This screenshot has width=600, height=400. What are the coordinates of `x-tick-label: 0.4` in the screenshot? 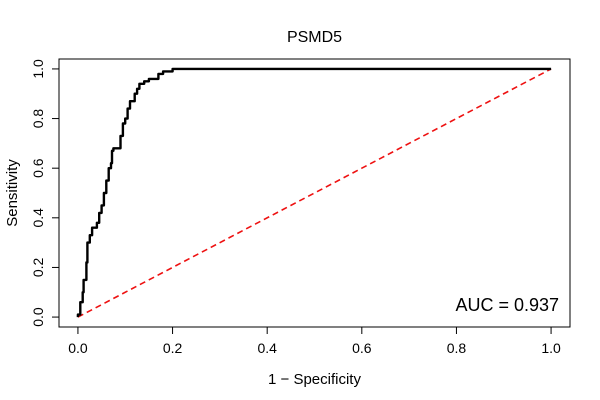 It's located at (267, 348).